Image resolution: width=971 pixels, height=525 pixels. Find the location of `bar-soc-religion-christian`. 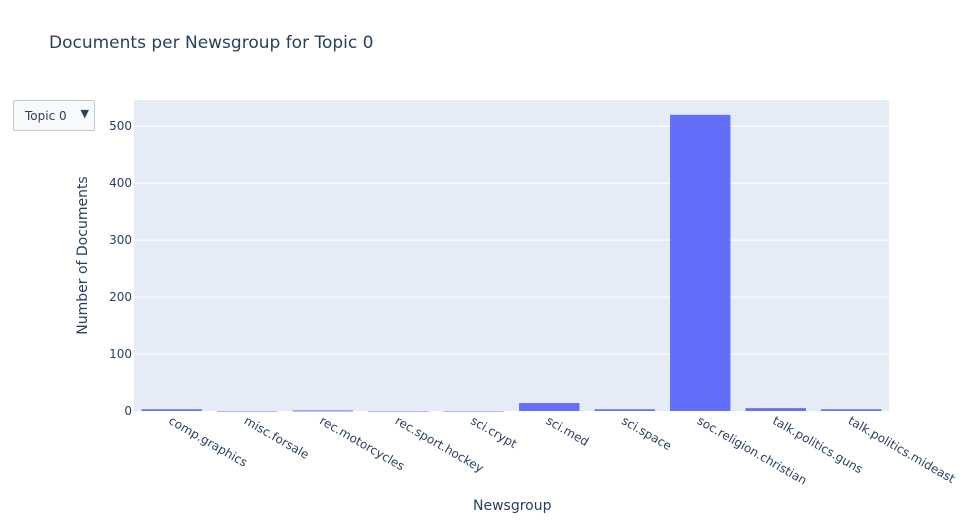

bar-soc-religion-christian is located at coordinates (700, 263).